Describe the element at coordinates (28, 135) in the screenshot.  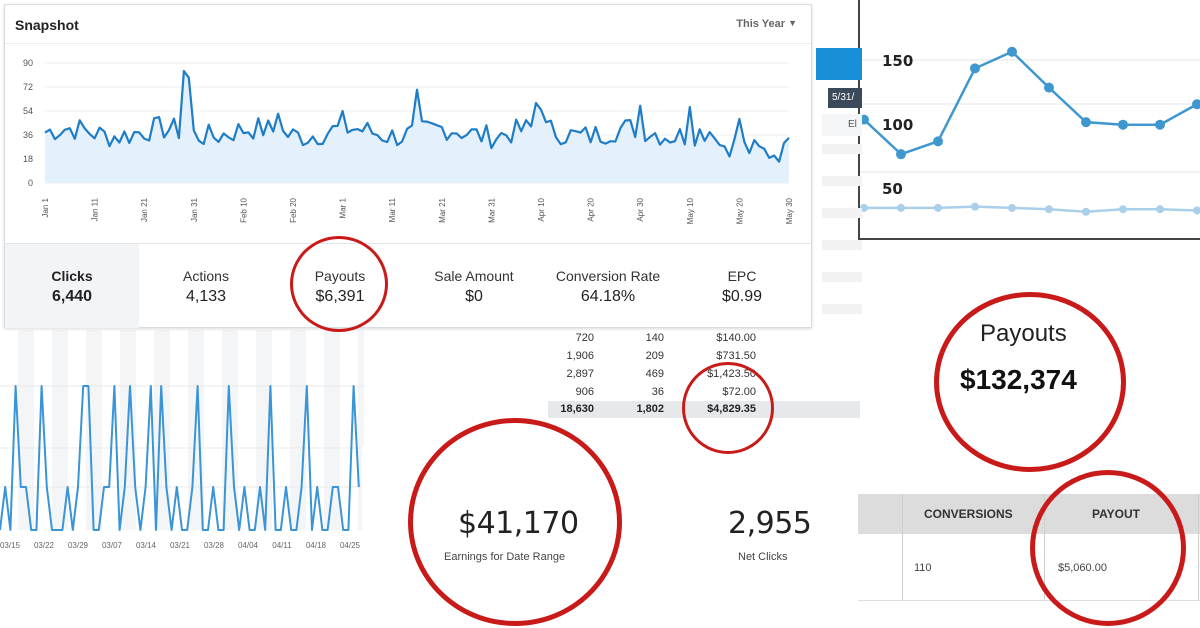
I see `y-tick-label: 36` at that location.